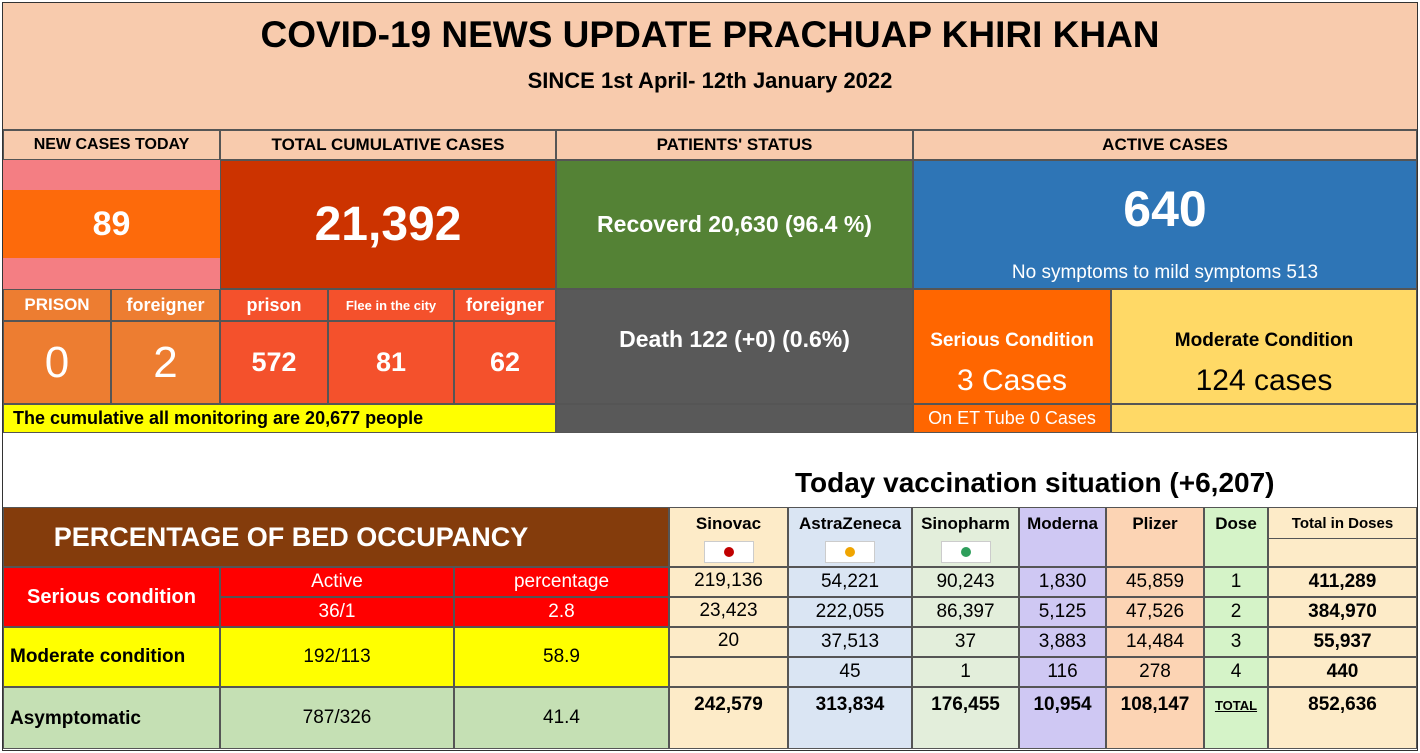  I want to click on vaccine-cell-moderna: 1,830, so click(1062, 582).